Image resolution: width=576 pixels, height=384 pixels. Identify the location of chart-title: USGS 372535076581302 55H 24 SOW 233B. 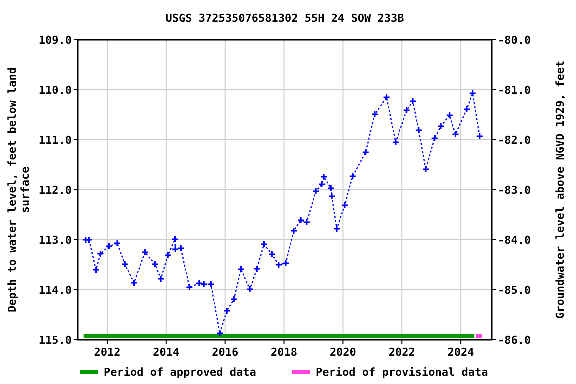
(285, 18).